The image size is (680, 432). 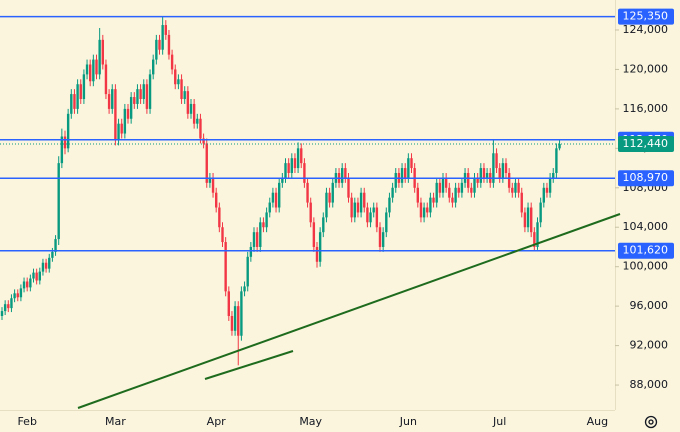 What do you see at coordinates (597, 421) in the screenshot?
I see `x-tick-label: Aug` at bounding box center [597, 421].